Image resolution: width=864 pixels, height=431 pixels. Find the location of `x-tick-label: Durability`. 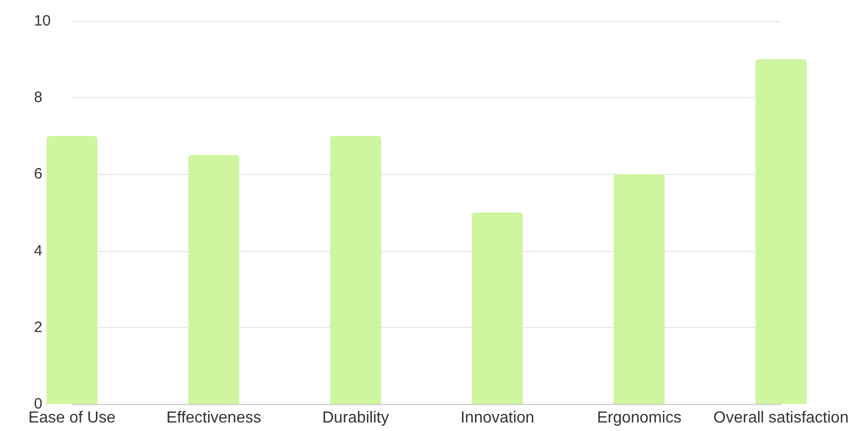

x-tick-label: Durability is located at coordinates (355, 418).